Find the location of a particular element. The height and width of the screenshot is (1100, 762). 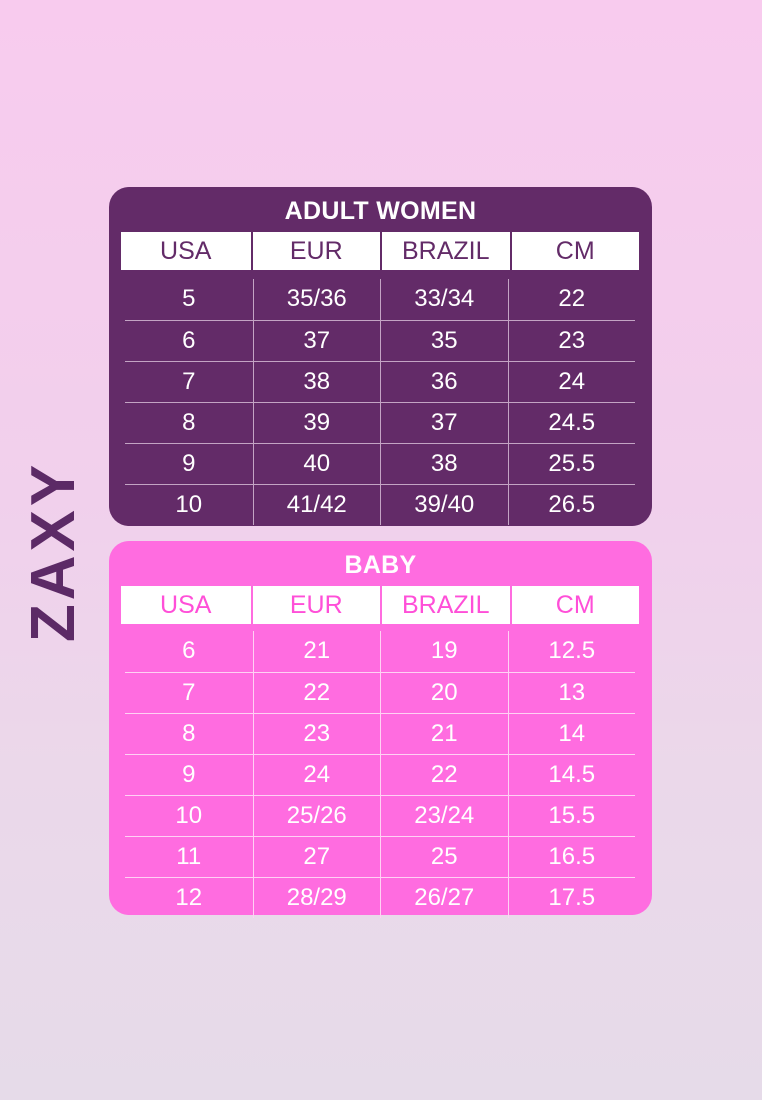

table-row: 6 37 35 23 is located at coordinates (380, 340).